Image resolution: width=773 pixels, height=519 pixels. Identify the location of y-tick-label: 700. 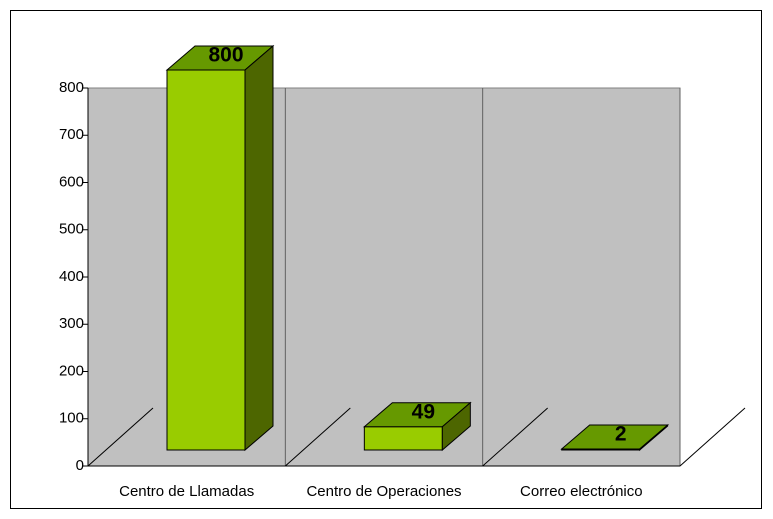
(71, 134).